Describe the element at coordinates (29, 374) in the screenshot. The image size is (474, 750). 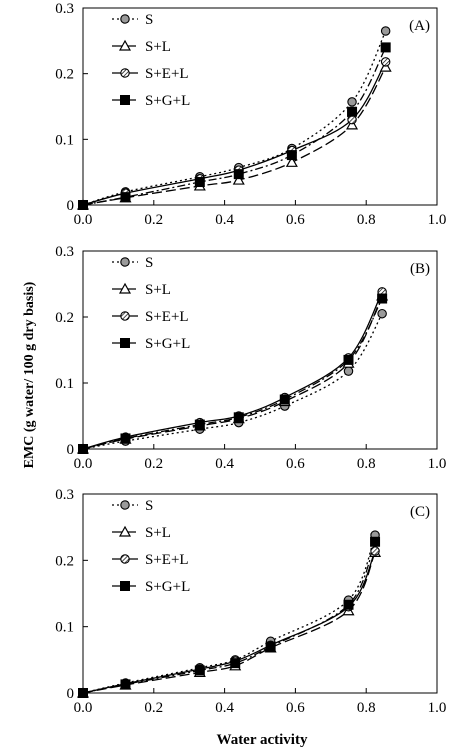
I see `y-axis-label: EMC (g water/ 100 g dry basis)` at that location.